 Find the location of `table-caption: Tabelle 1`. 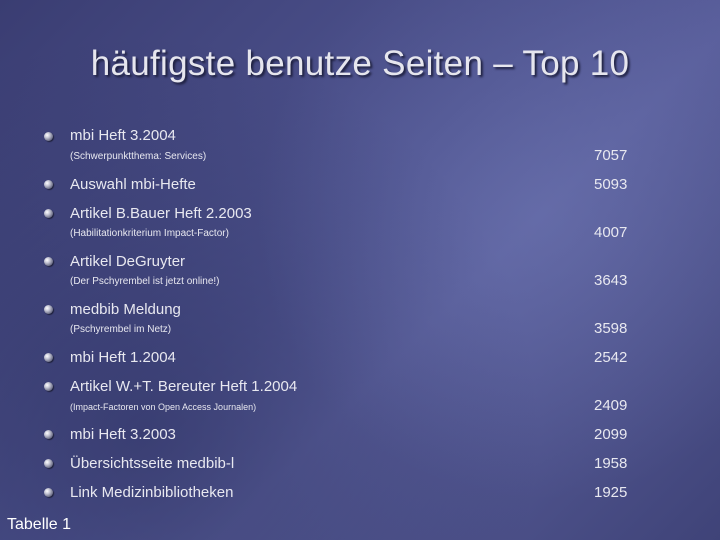

table-caption: Tabelle 1 is located at coordinates (39, 524).